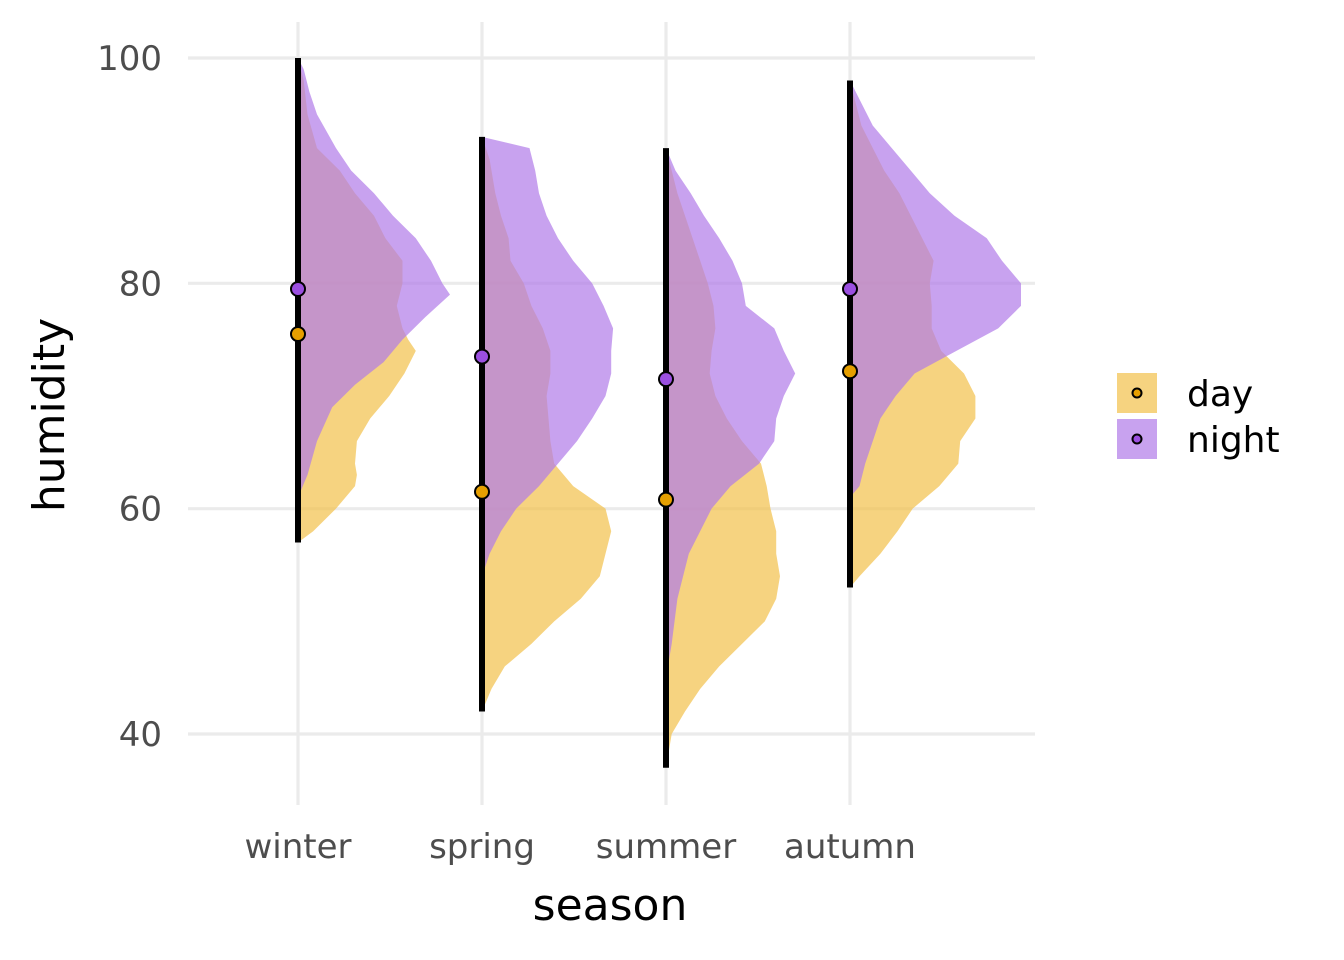 Image resolution: width=1344 pixels, height=960 pixels. I want to click on y-tick-labels: 40 60 80 100, so click(129, 397).